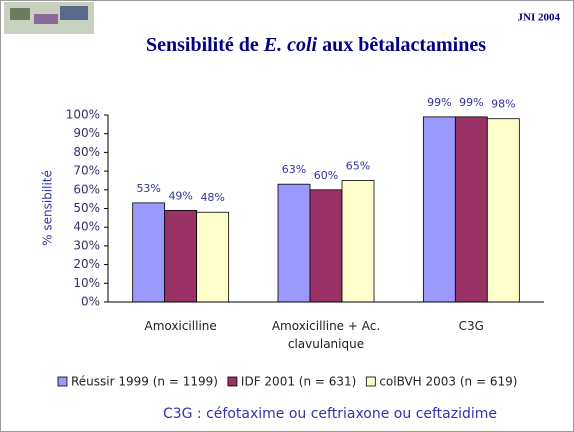 The width and height of the screenshot is (574, 432). I want to click on y-tick-label: 90%, so click(86, 133).